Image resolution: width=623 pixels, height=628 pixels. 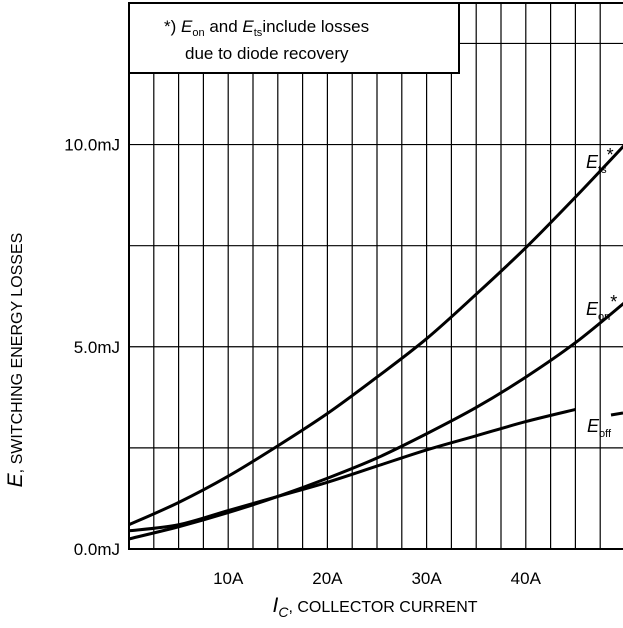 I want to click on x-axis-label: IC, COLLECTOR CURRENT, so click(x=374, y=607).